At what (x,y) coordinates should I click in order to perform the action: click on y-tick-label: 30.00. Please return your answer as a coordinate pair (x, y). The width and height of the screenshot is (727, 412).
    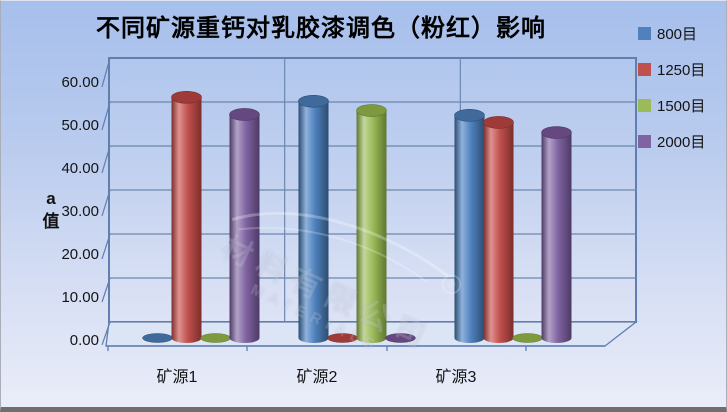
    Looking at the image, I should click on (80, 211).